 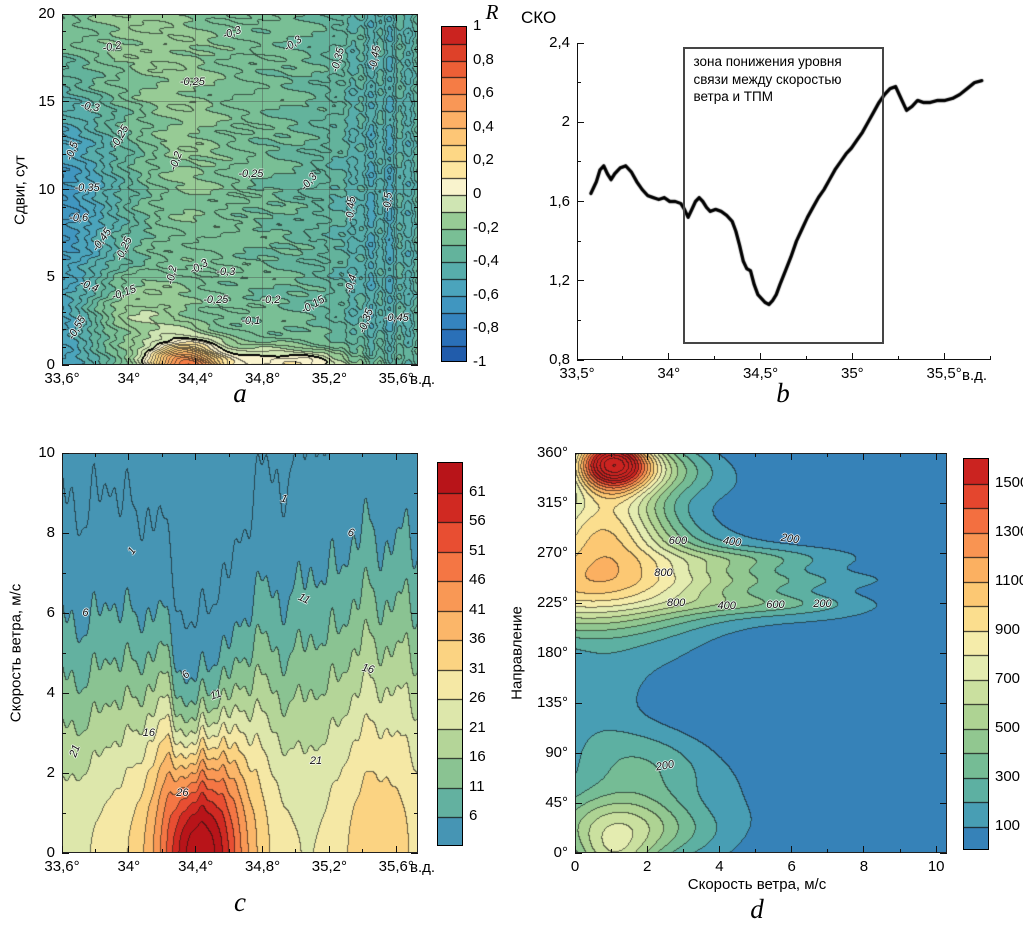 I want to click on y-axis-tick-label: 2, so click(x=50, y=772).